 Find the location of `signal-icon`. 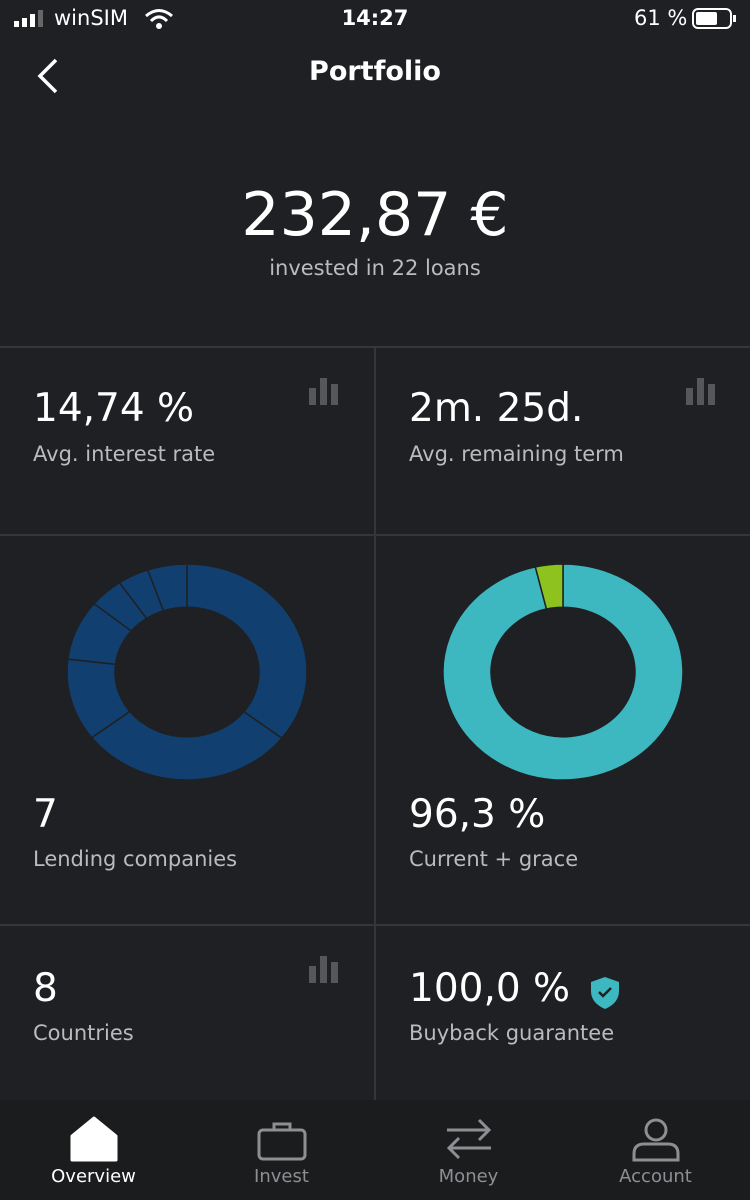

signal-icon is located at coordinates (28, 18).